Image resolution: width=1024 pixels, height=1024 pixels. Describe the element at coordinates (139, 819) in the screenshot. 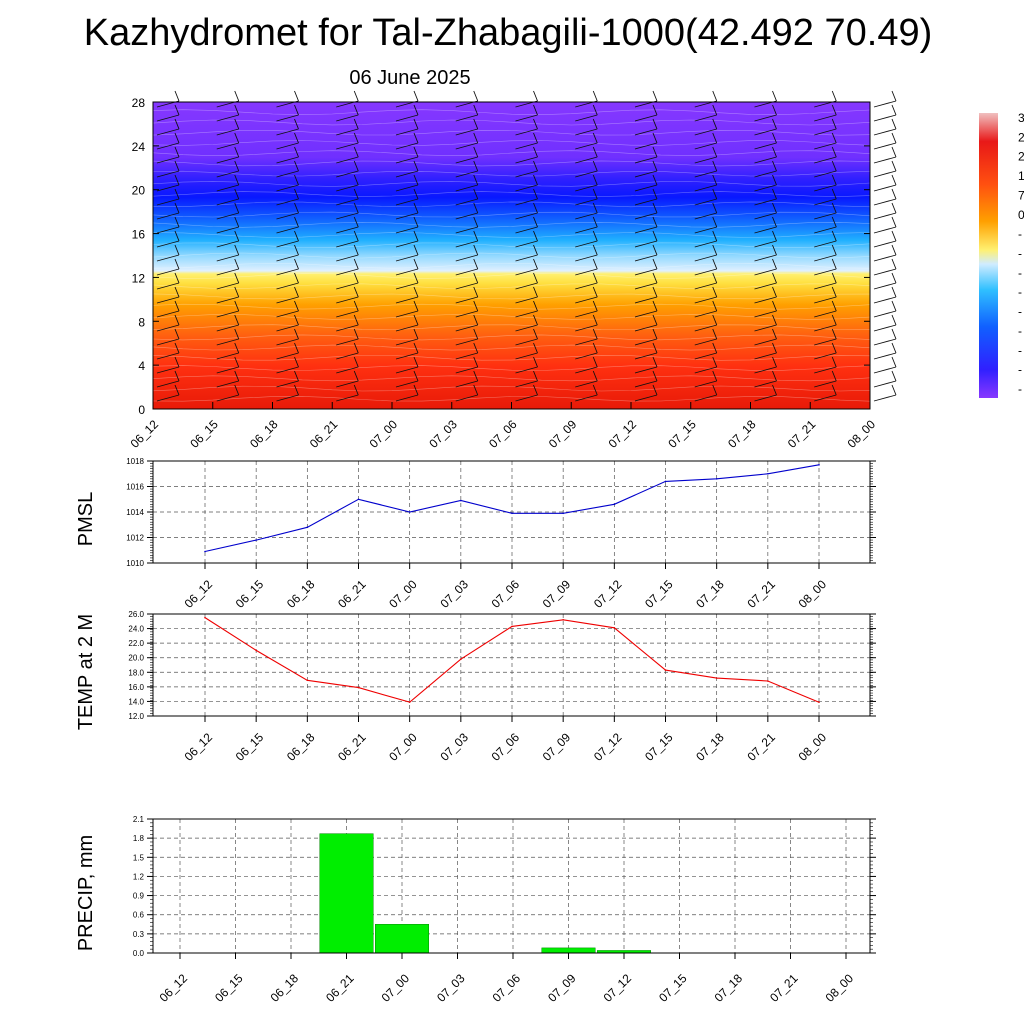

I see `precip-y-tick-label: 2.1` at that location.